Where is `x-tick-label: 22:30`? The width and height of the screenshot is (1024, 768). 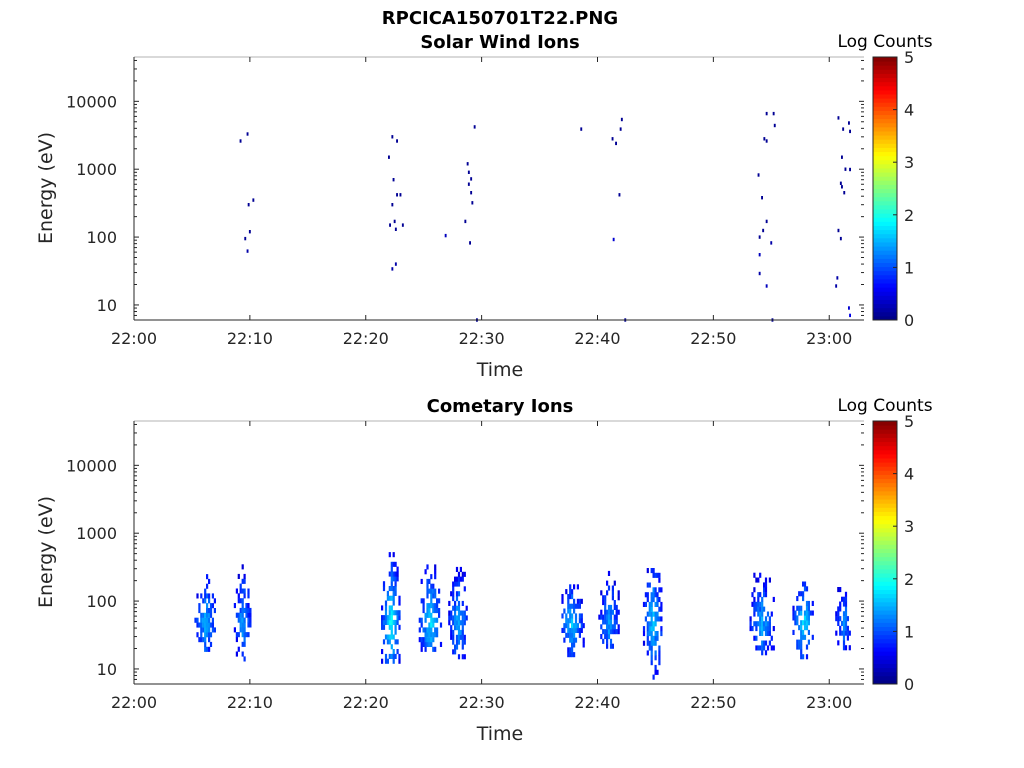 x-tick-label: 22:30 is located at coordinates (482, 338).